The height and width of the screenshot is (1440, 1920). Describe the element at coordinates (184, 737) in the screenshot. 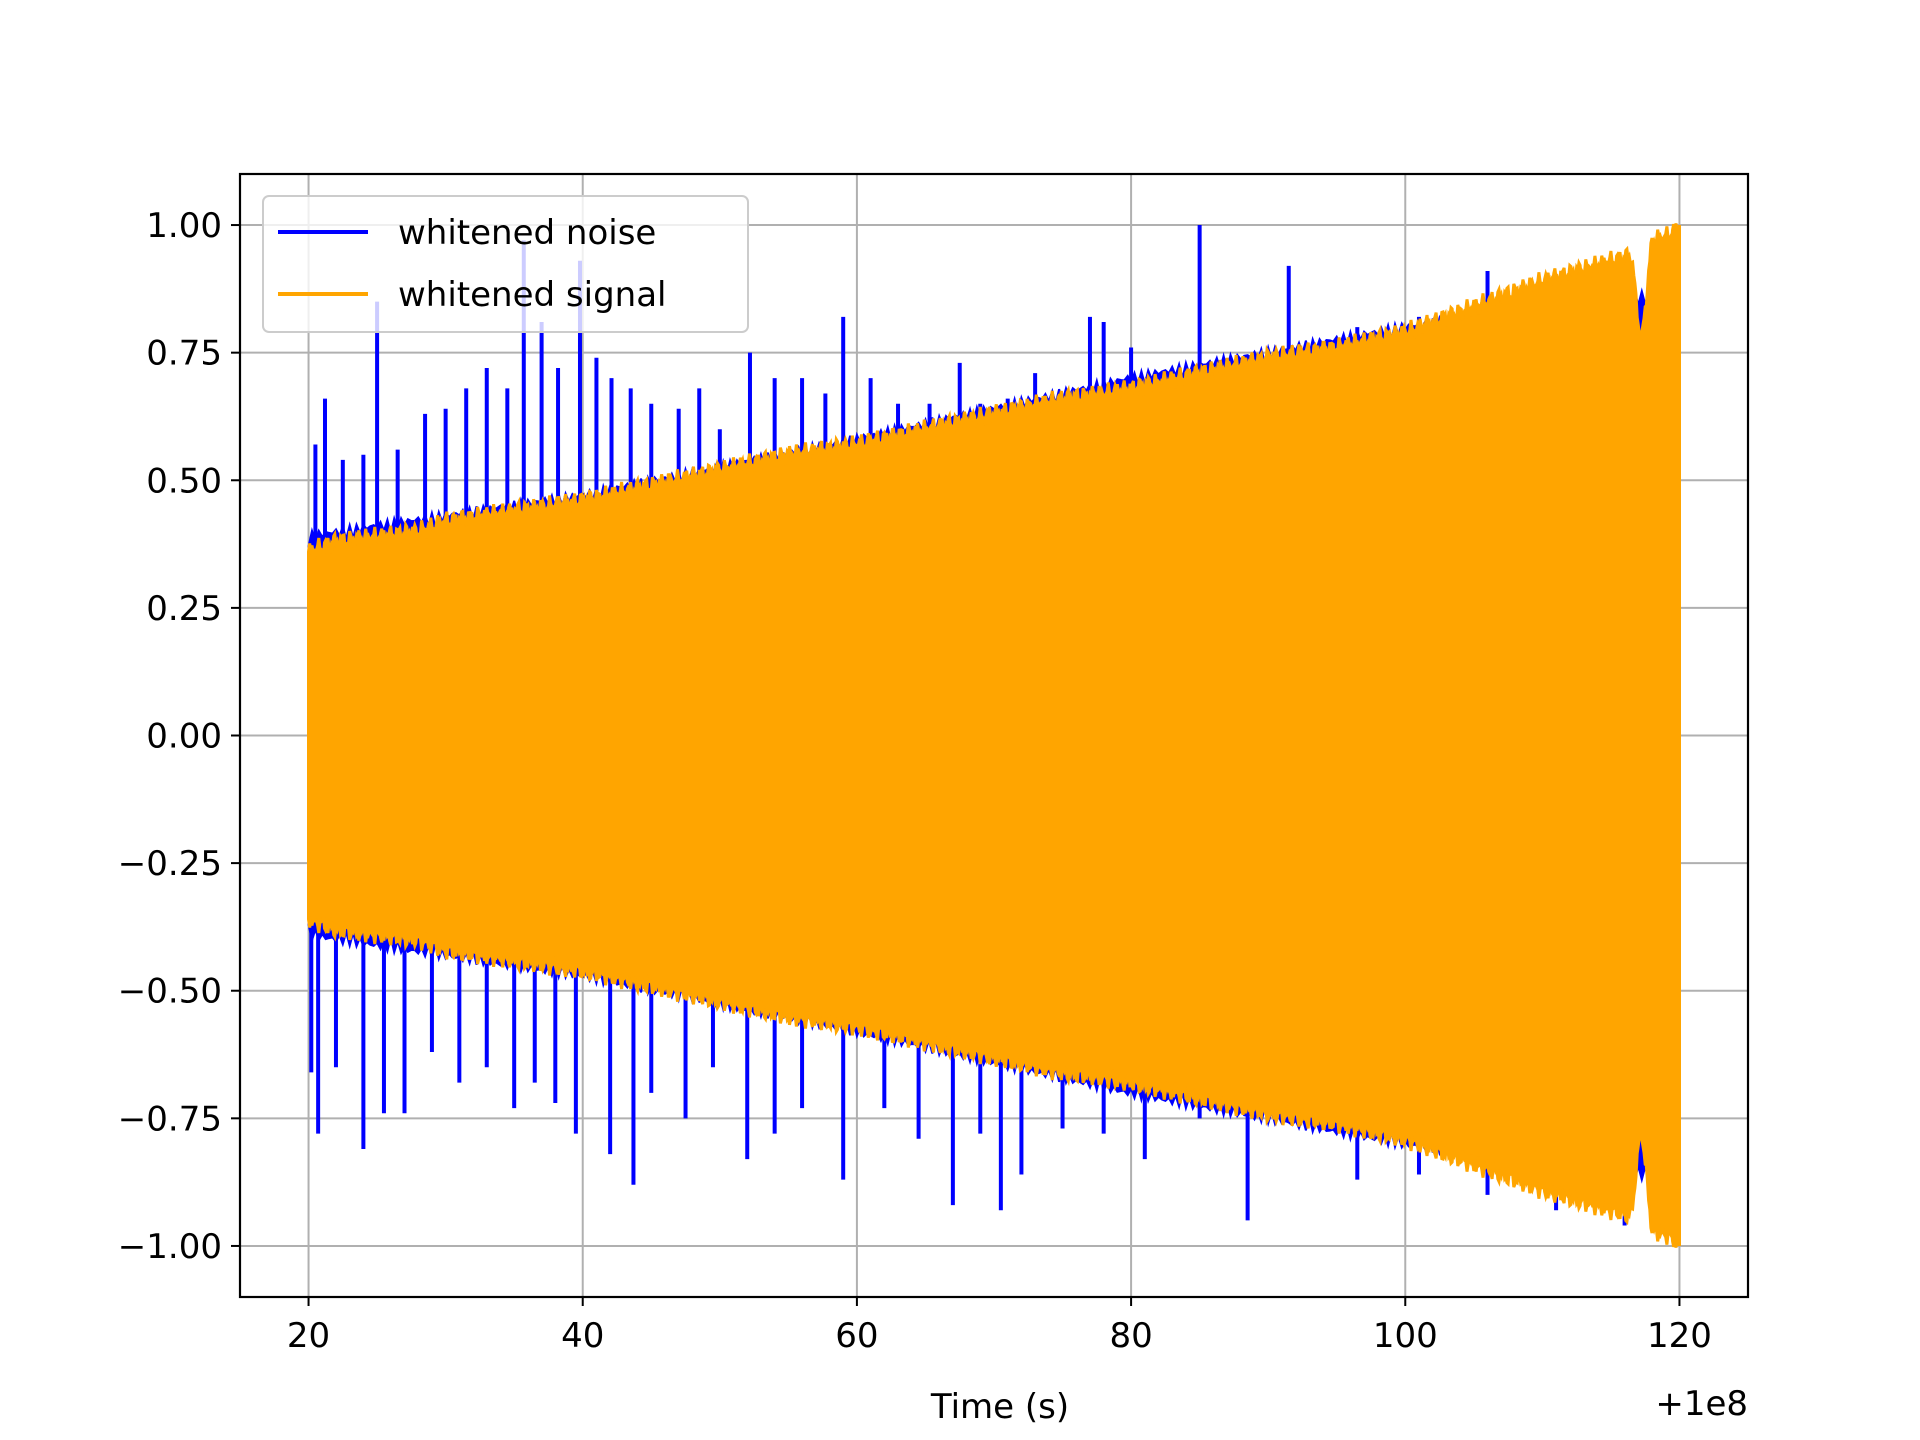

I see `y-tick-label: 0.00` at that location.